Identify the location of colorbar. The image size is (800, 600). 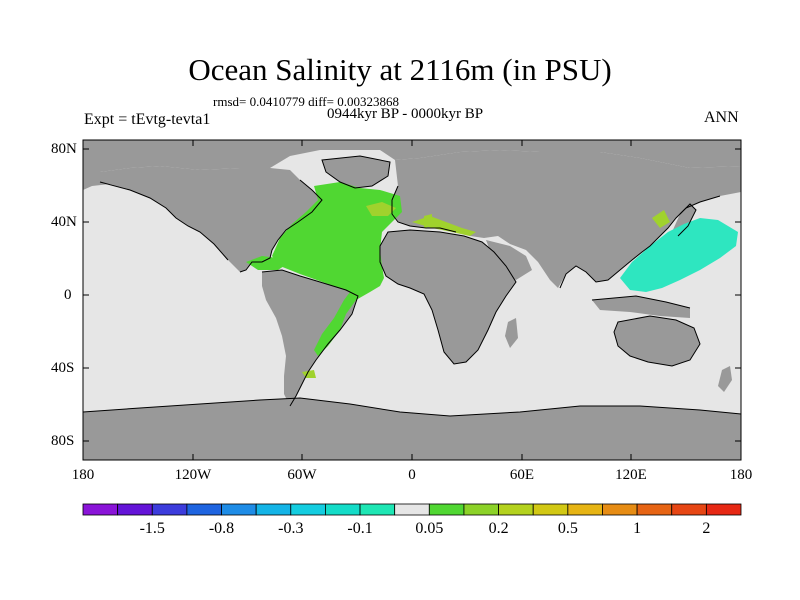
(412, 509).